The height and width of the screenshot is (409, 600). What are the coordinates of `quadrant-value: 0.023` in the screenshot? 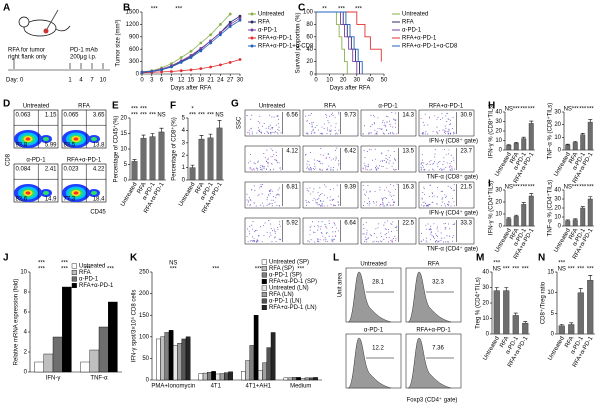 It's located at (72, 170).